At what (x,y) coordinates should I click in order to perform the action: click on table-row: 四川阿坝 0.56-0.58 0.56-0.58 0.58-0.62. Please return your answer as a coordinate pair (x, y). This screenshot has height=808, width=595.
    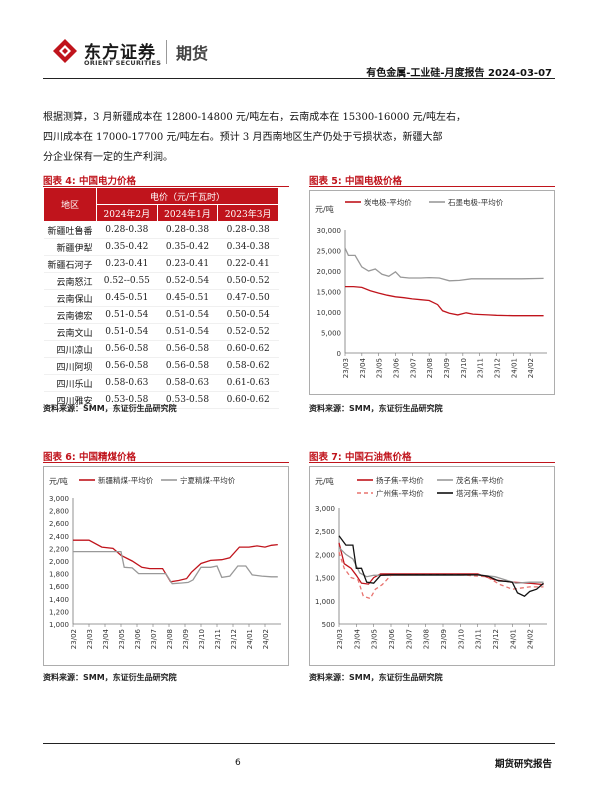
    Looking at the image, I should click on (161, 366).